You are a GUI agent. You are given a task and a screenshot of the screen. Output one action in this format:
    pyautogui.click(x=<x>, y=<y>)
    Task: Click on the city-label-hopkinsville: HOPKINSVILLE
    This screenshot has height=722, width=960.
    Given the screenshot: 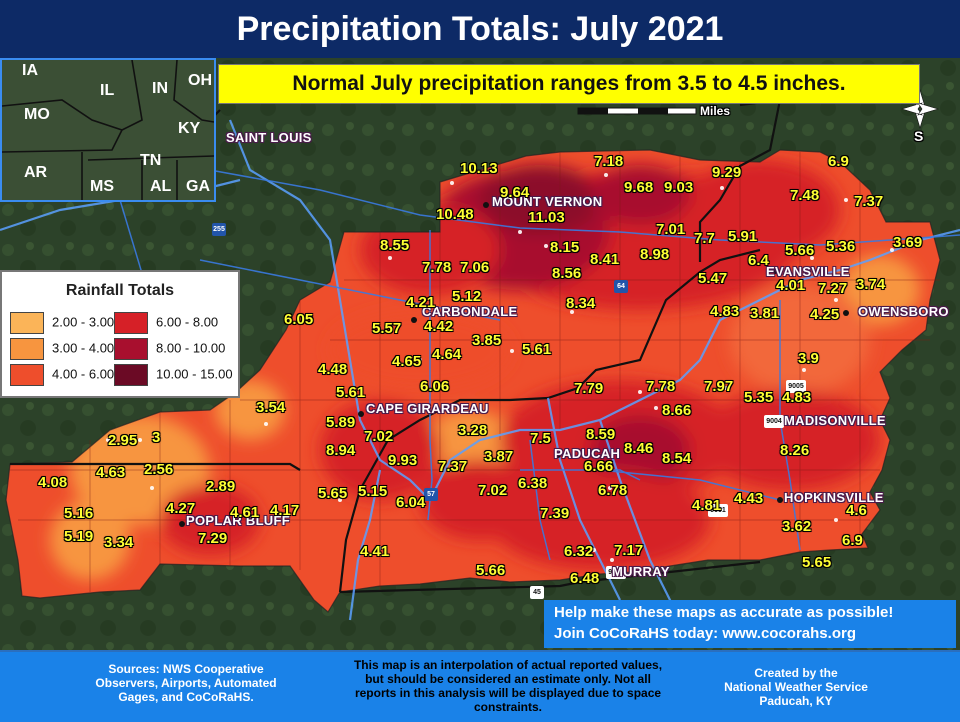 What is the action you would take?
    pyautogui.click(x=834, y=497)
    